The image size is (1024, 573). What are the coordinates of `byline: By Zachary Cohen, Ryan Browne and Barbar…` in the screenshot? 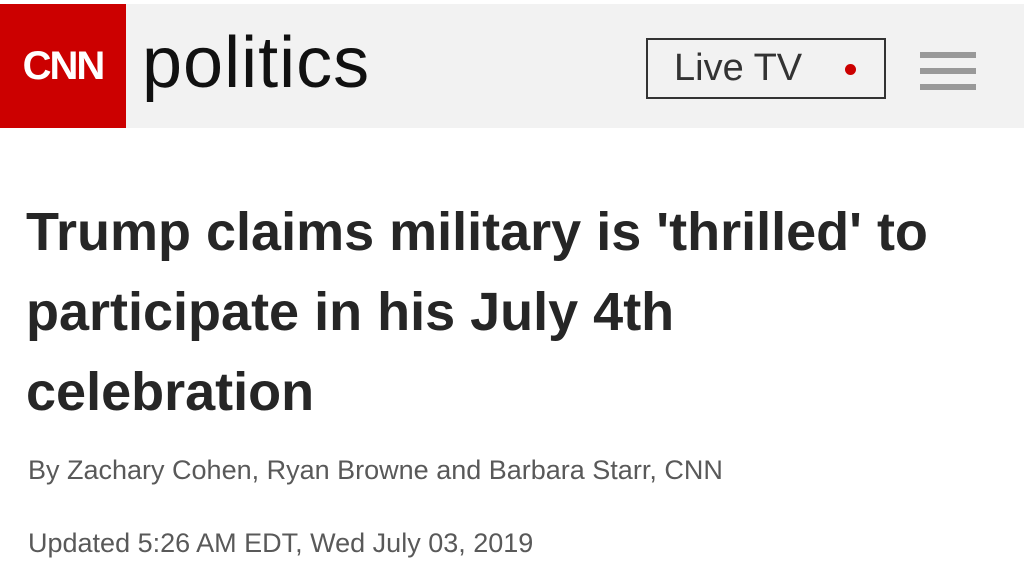 It's located at (375, 470).